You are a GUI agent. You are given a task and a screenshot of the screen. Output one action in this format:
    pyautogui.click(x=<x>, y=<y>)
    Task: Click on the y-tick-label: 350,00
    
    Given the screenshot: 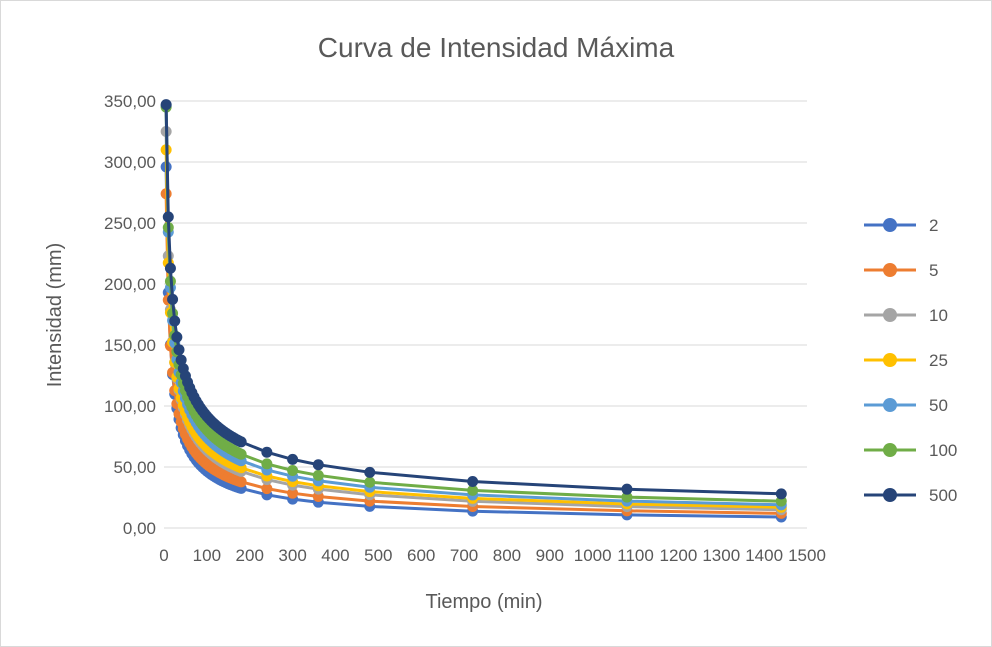 What is the action you would take?
    pyautogui.click(x=130, y=101)
    